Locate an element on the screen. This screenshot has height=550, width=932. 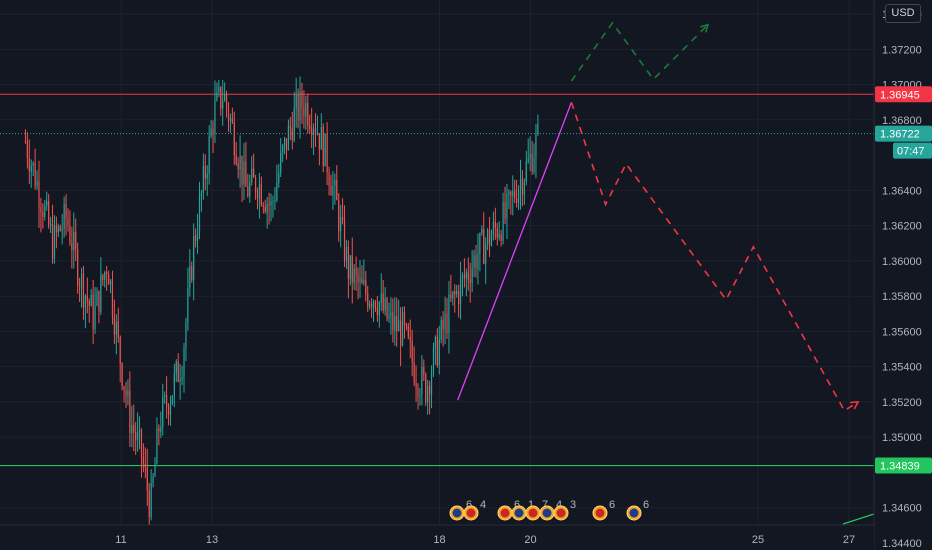
price-tick-label: 1.34600 is located at coordinates (902, 509).